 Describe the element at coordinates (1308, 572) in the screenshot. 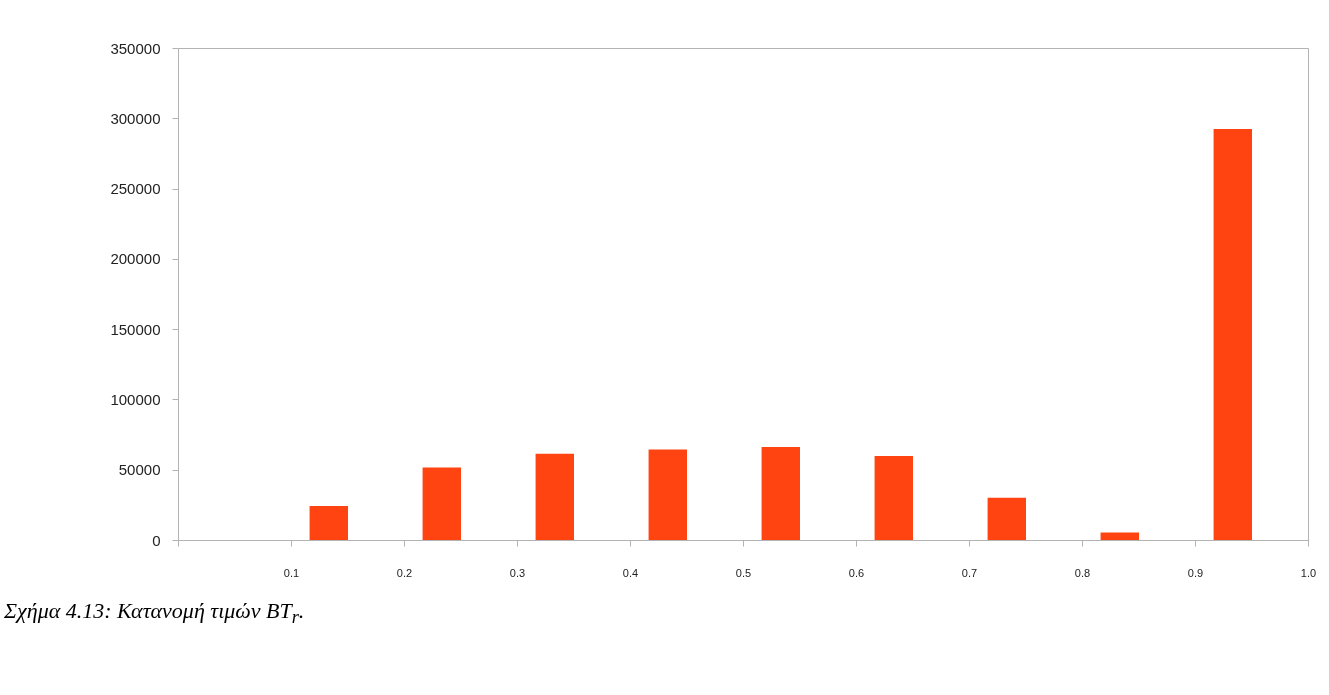

I see `x-tick-label: 1.0` at that location.